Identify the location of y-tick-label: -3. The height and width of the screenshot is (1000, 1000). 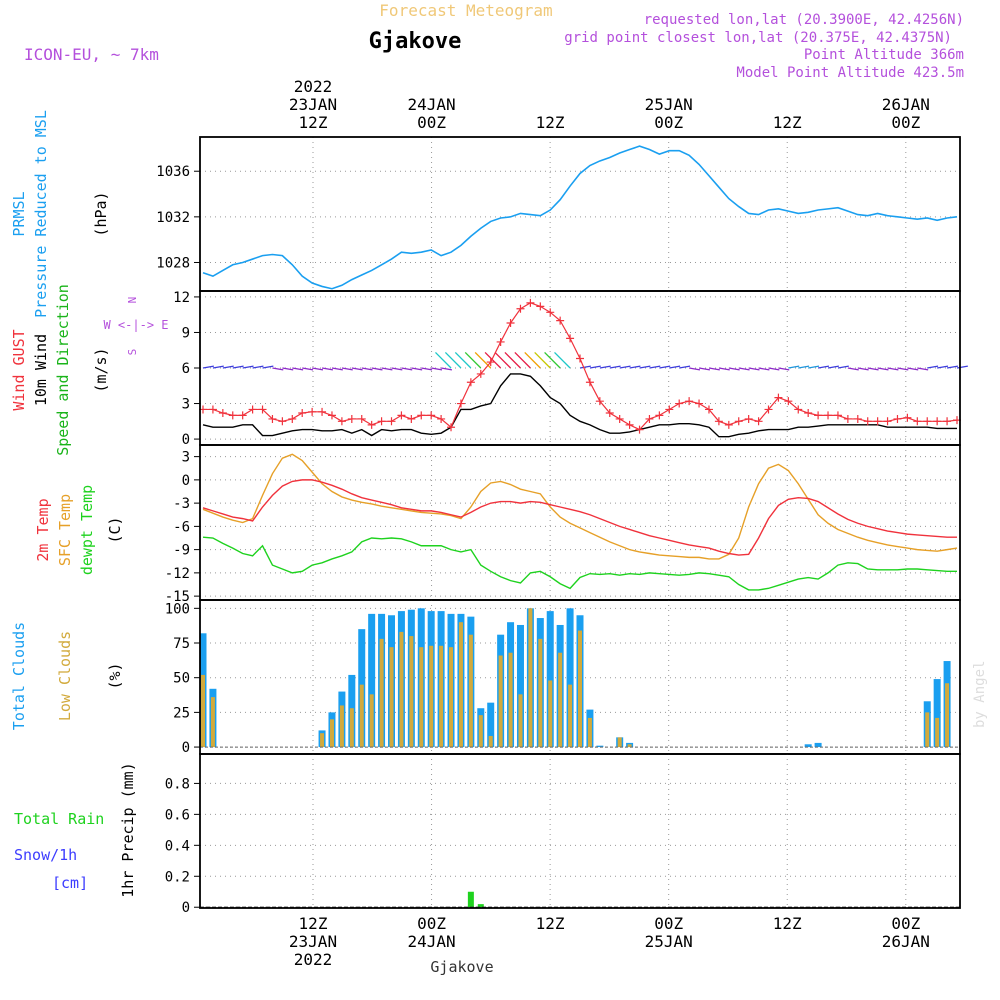
(181, 504).